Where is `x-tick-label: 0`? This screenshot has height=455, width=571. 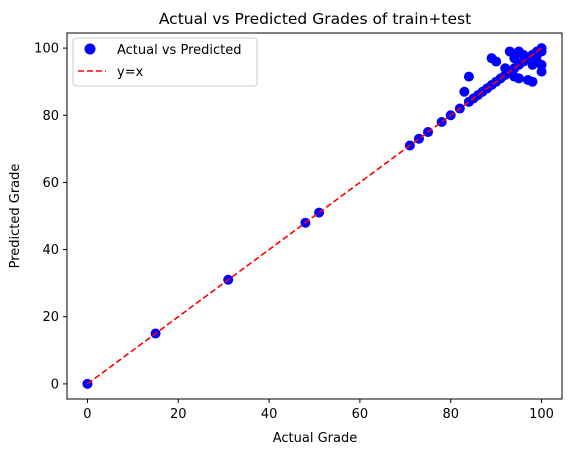 x-tick-label: 0 is located at coordinates (87, 414).